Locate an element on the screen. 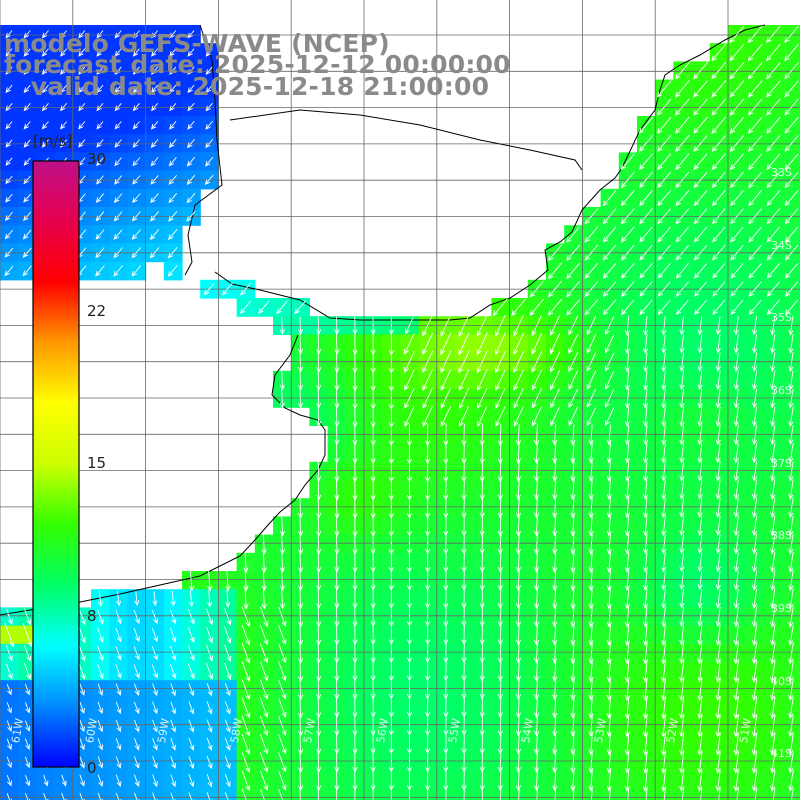 Image resolution: width=800 pixels, height=800 pixels. wind-speed-cell is located at coordinates (64, 794).